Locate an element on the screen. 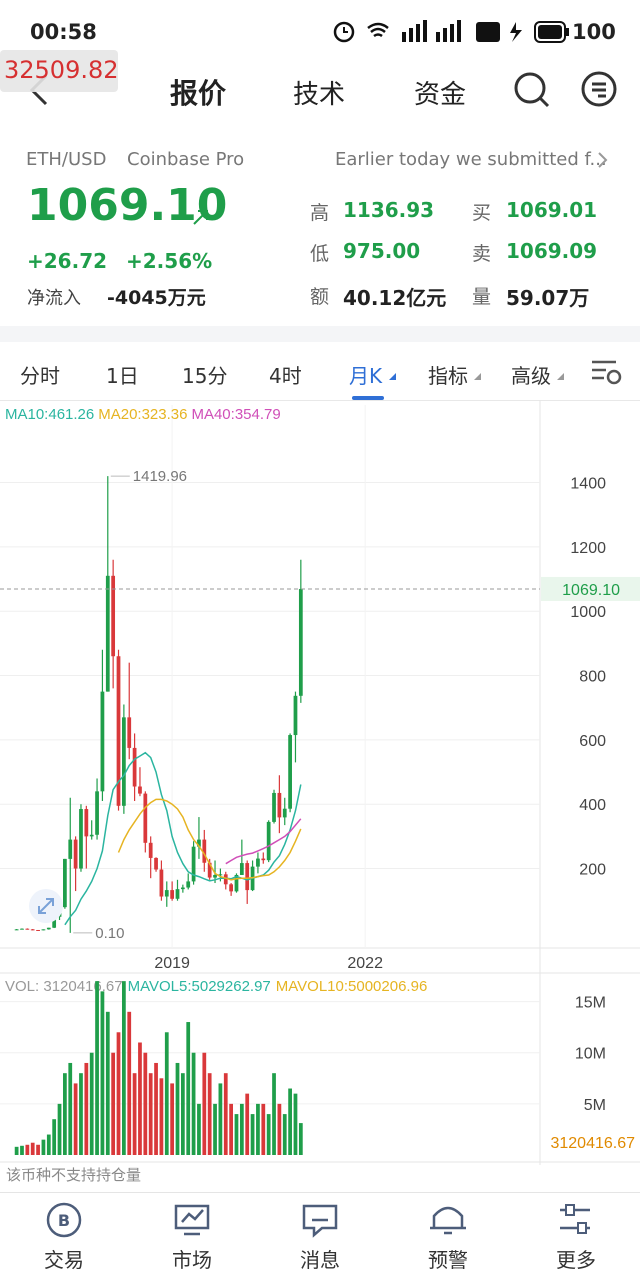  ma-legend: MA40:354.79 is located at coordinates (235, 414).